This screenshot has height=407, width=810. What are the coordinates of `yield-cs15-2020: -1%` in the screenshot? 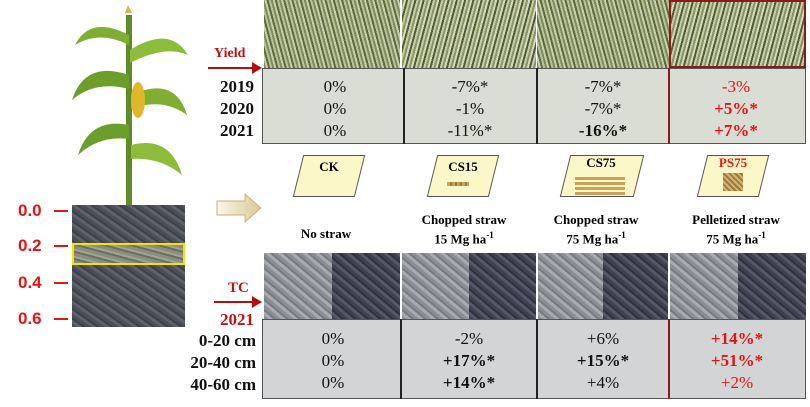 It's located at (470, 108).